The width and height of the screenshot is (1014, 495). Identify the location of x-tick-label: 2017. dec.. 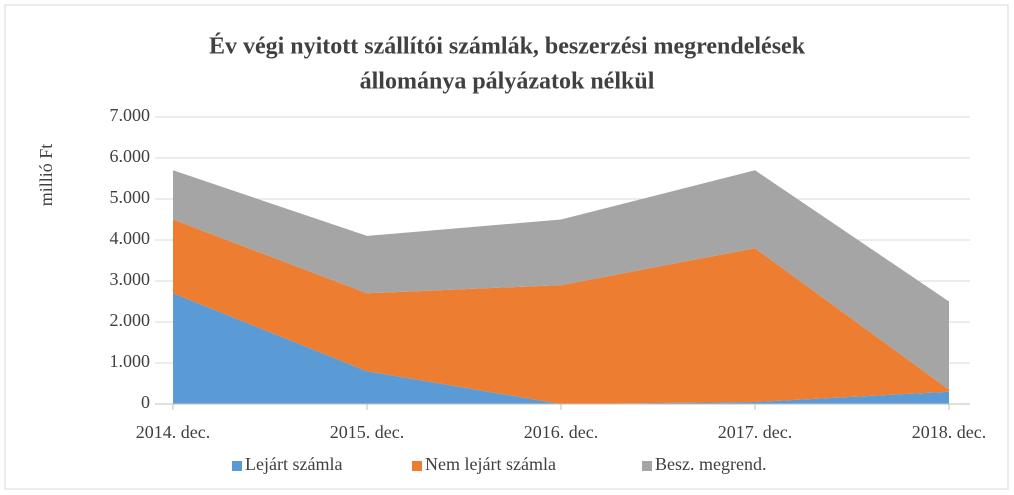
(755, 432).